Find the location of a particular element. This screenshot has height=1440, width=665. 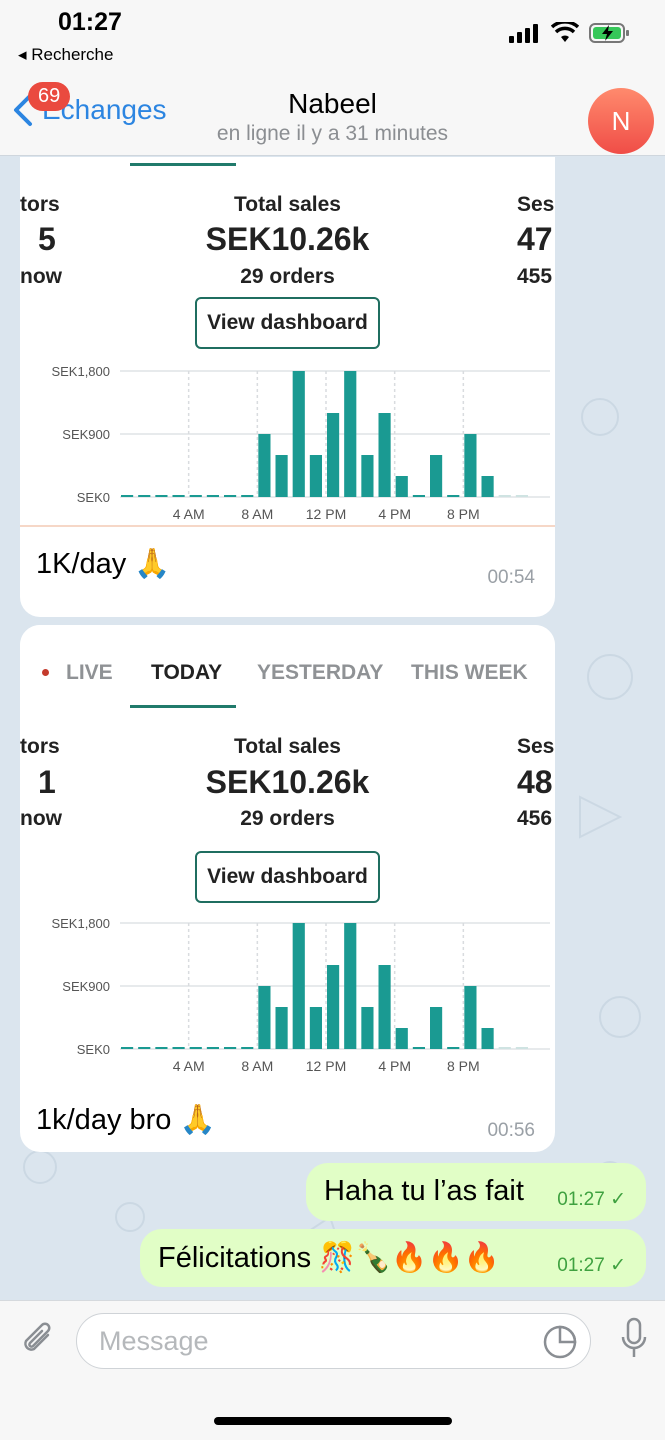

message-time: 00:54 is located at coordinates (511, 577).